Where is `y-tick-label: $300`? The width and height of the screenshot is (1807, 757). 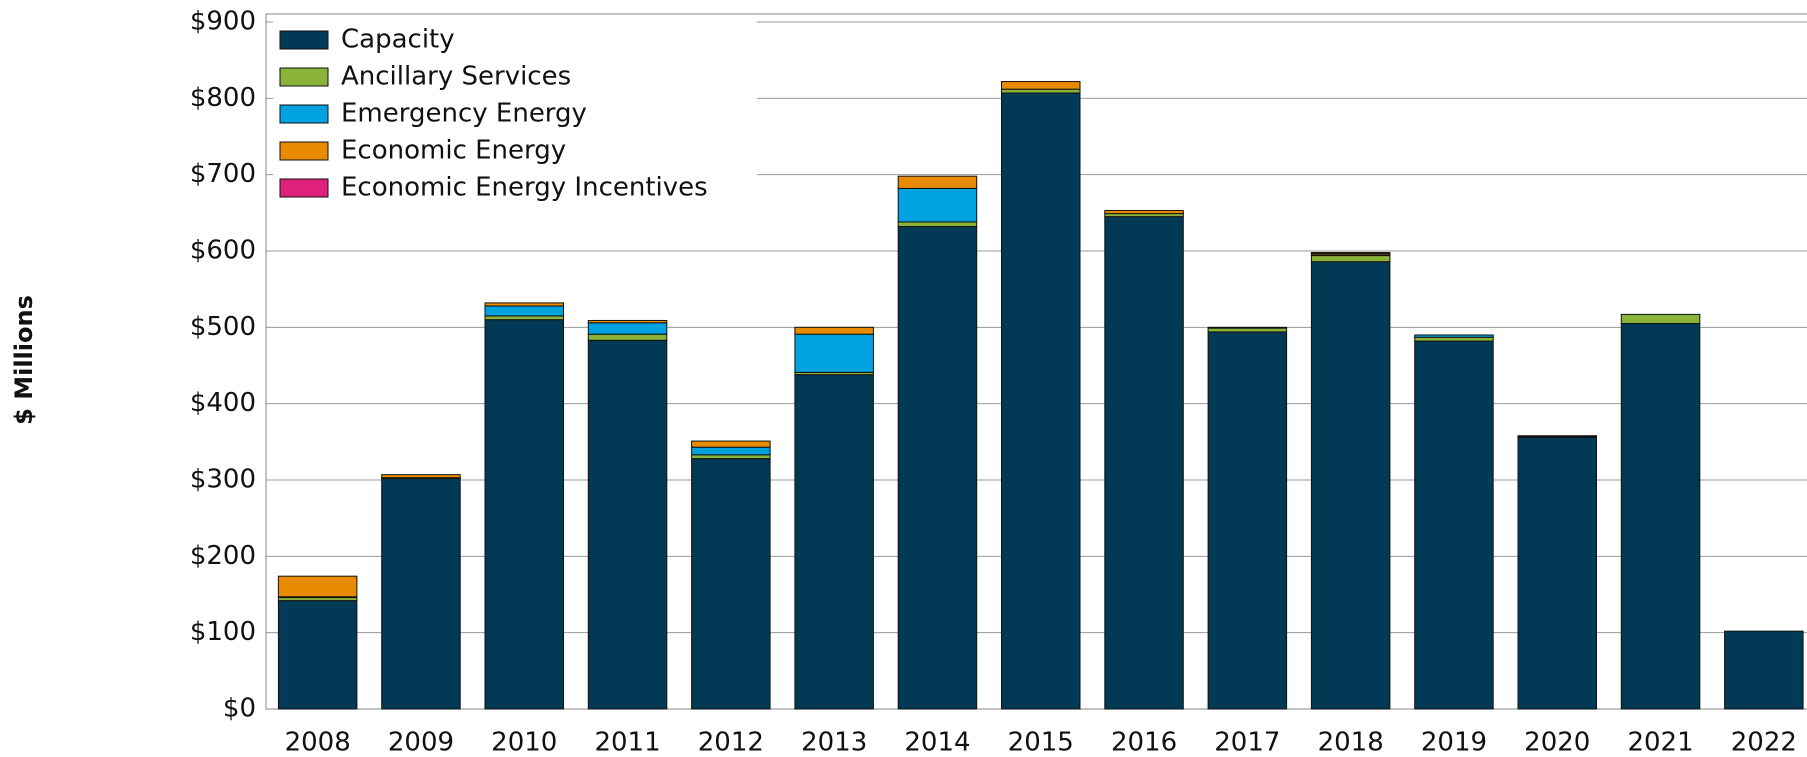 y-tick-label: $300 is located at coordinates (223, 480).